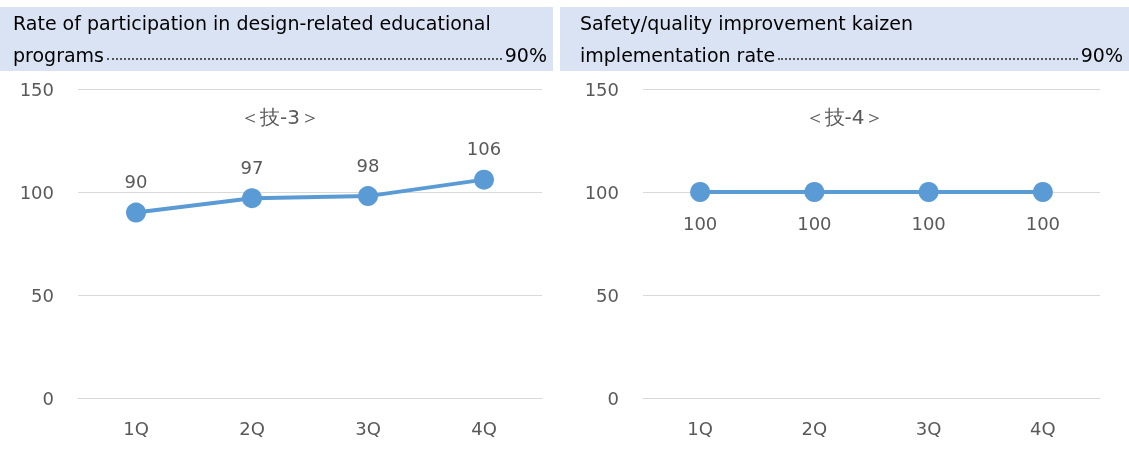  I want to click on data-label: 90, so click(136, 182).